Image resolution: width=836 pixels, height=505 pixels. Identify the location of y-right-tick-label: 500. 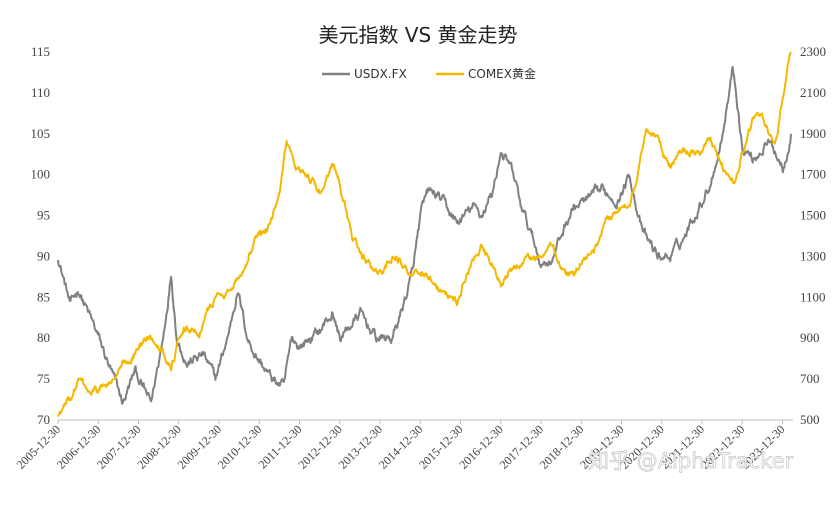
(810, 419).